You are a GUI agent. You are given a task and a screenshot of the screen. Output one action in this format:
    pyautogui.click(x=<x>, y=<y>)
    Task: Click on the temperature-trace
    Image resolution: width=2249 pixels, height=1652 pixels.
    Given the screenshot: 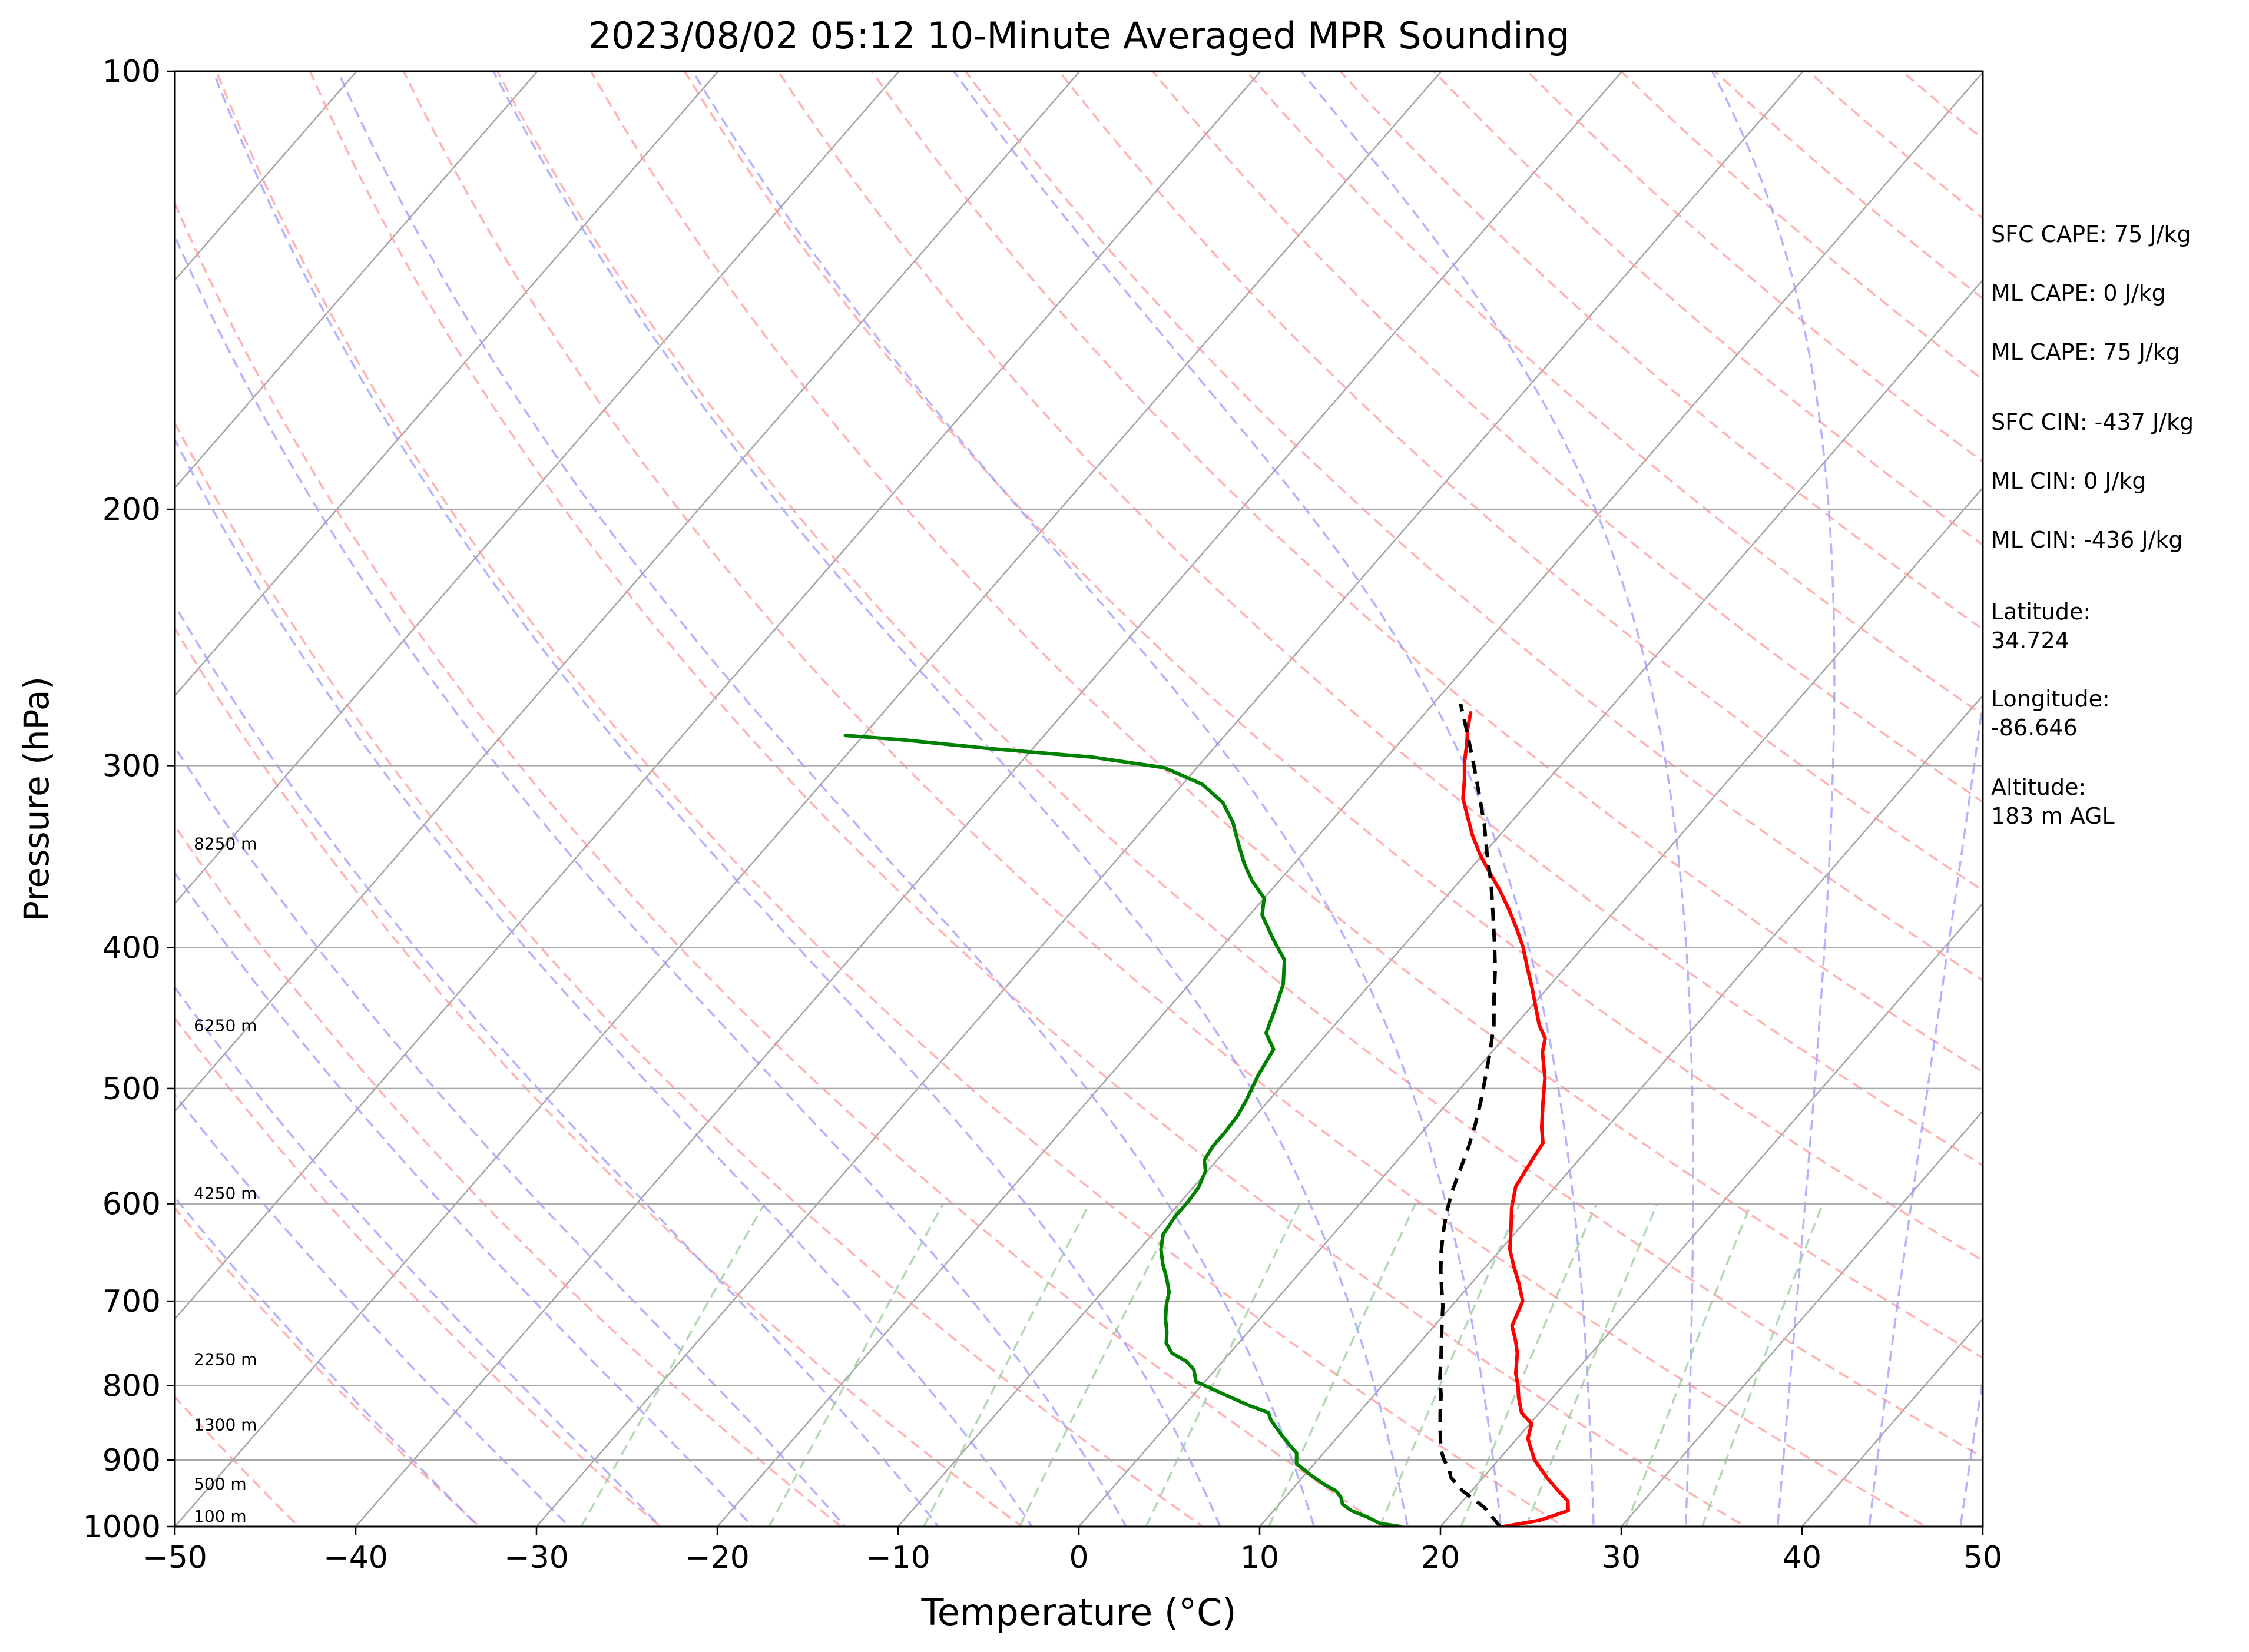 What is the action you would take?
    pyautogui.click(x=1516, y=1119)
    